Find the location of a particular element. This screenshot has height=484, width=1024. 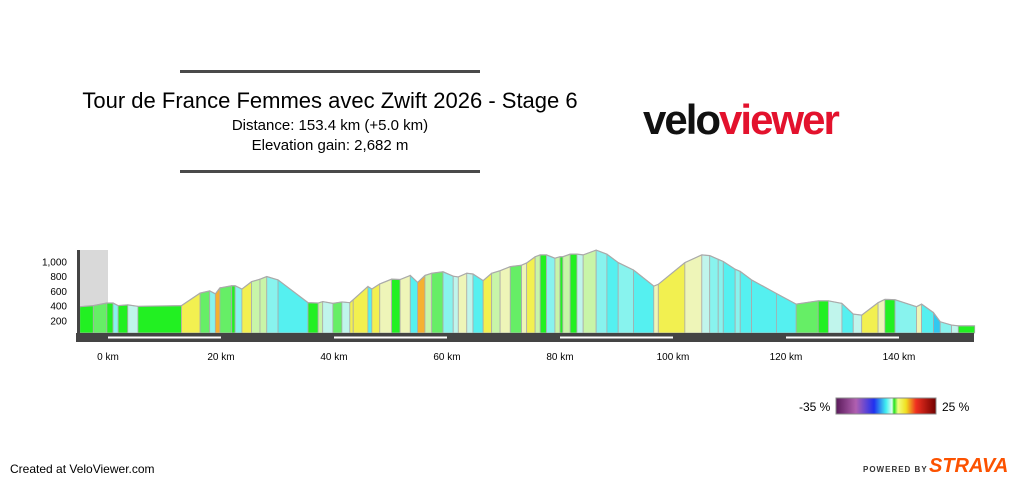

strava-logo: STRAVA is located at coordinates (969, 466).